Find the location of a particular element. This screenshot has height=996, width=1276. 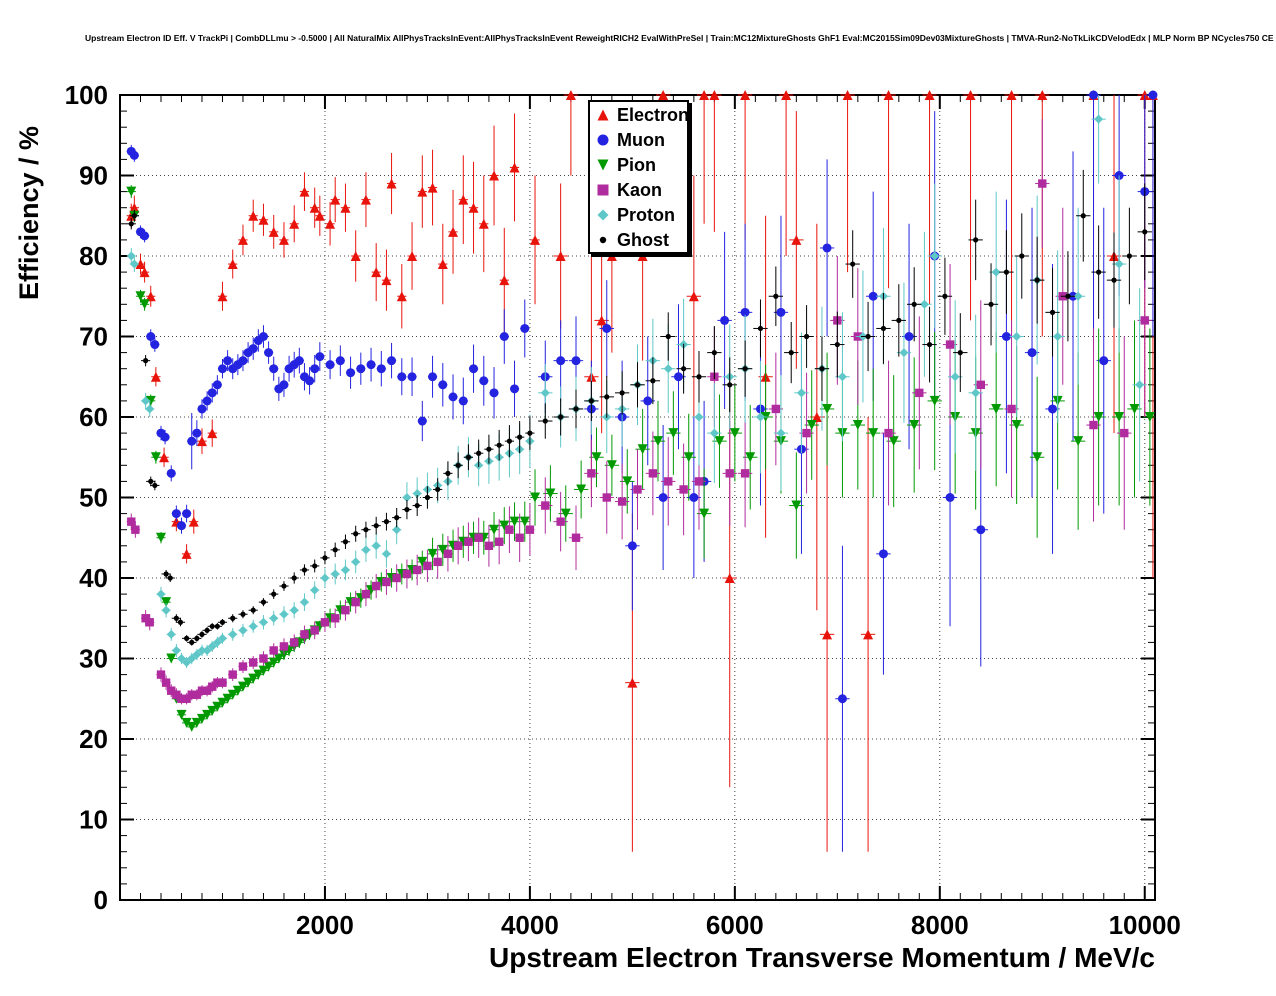

svg-text: 40 is located at coordinates (93, 578).